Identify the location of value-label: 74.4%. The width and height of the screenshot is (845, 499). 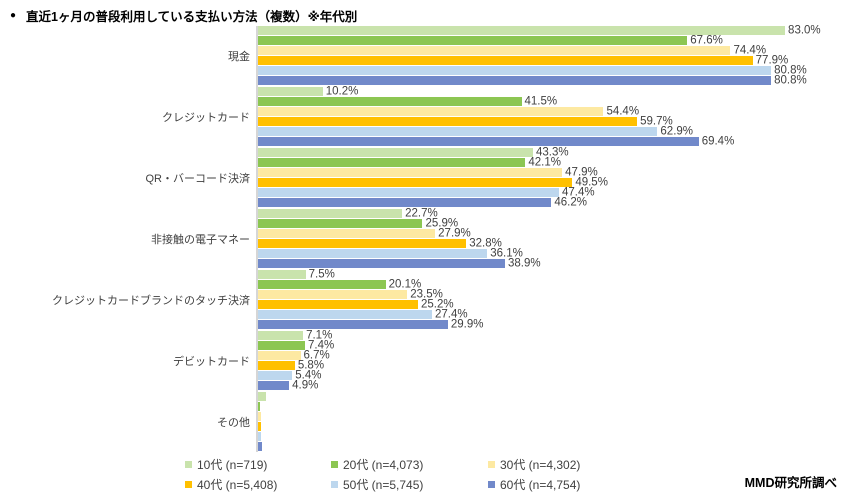
(750, 49).